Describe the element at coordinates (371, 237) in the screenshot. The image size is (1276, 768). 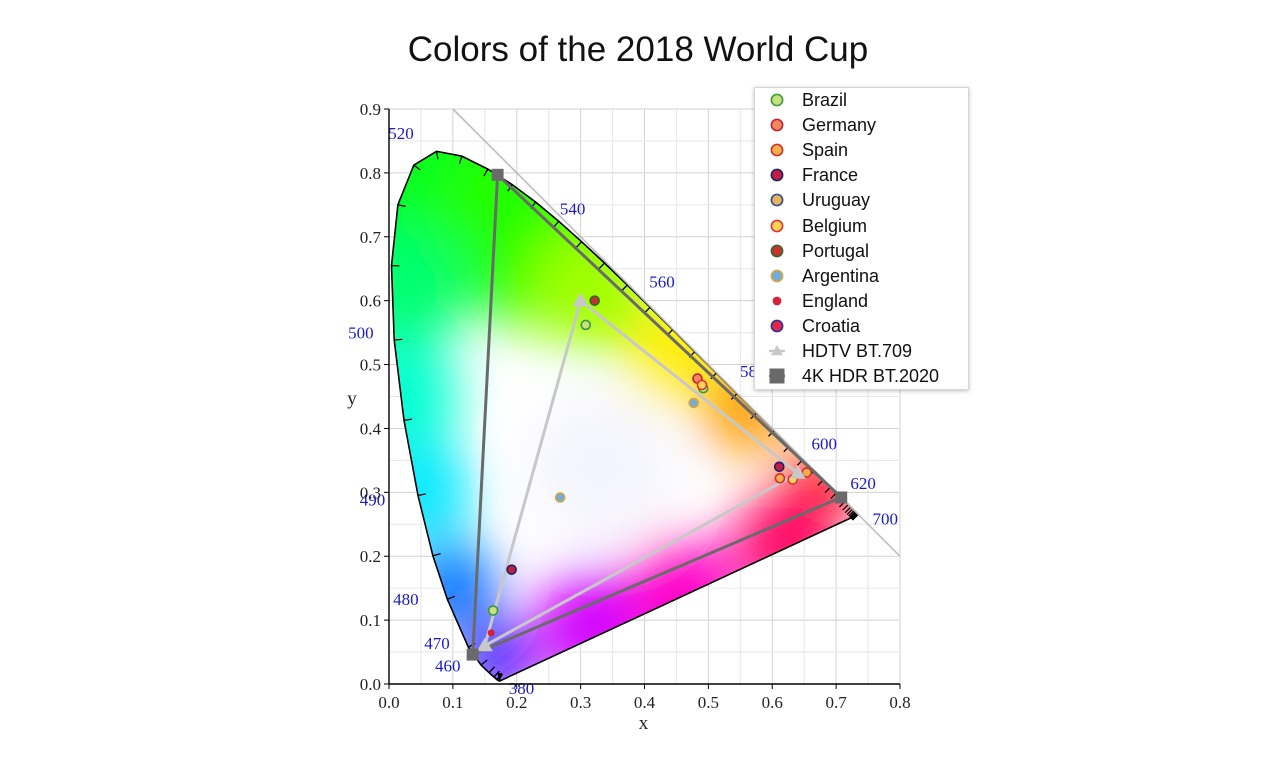
I see `y-tick-label: 0.7` at that location.